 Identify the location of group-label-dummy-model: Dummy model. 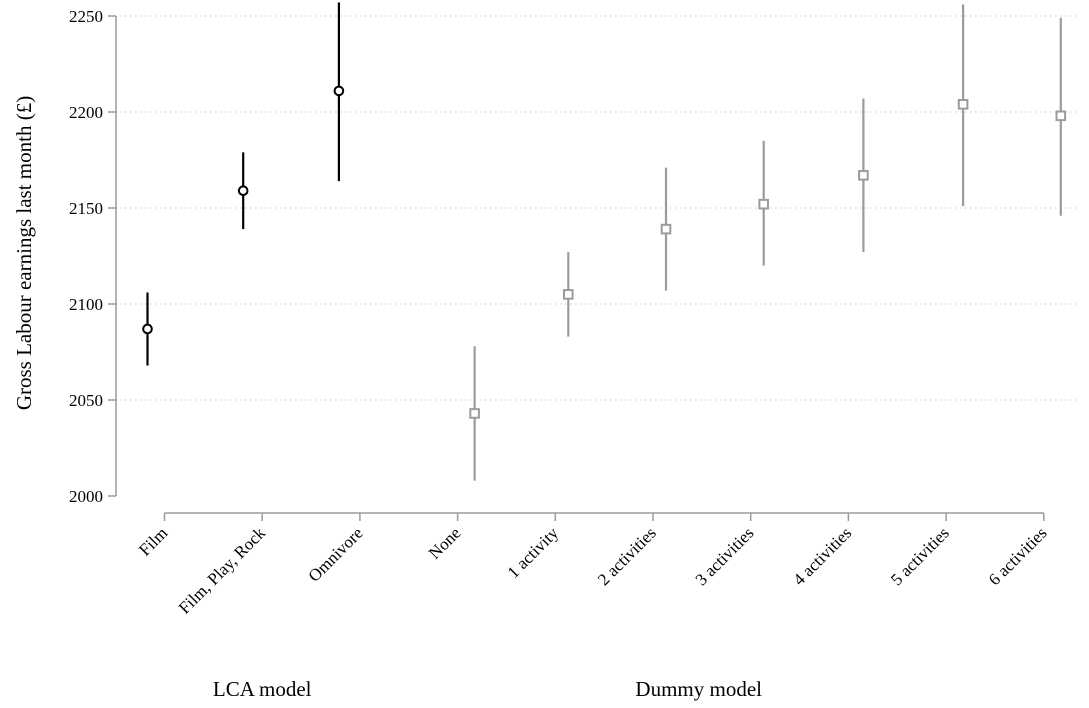
(698, 689).